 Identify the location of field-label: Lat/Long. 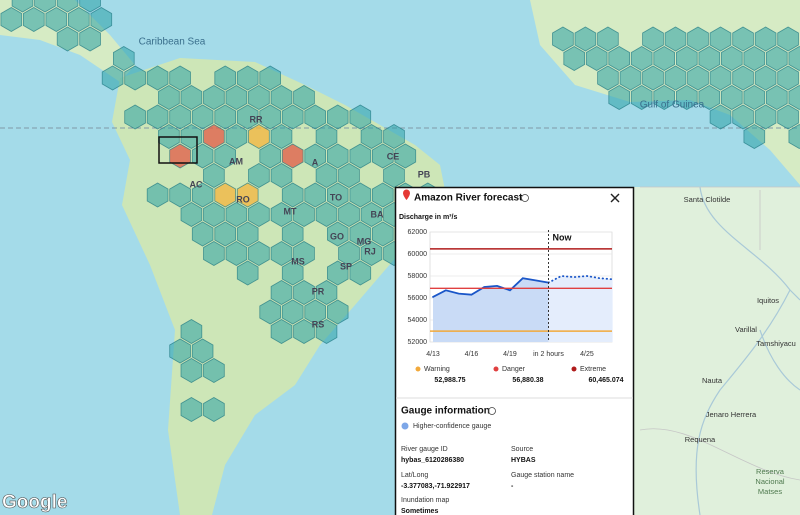
(414, 475).